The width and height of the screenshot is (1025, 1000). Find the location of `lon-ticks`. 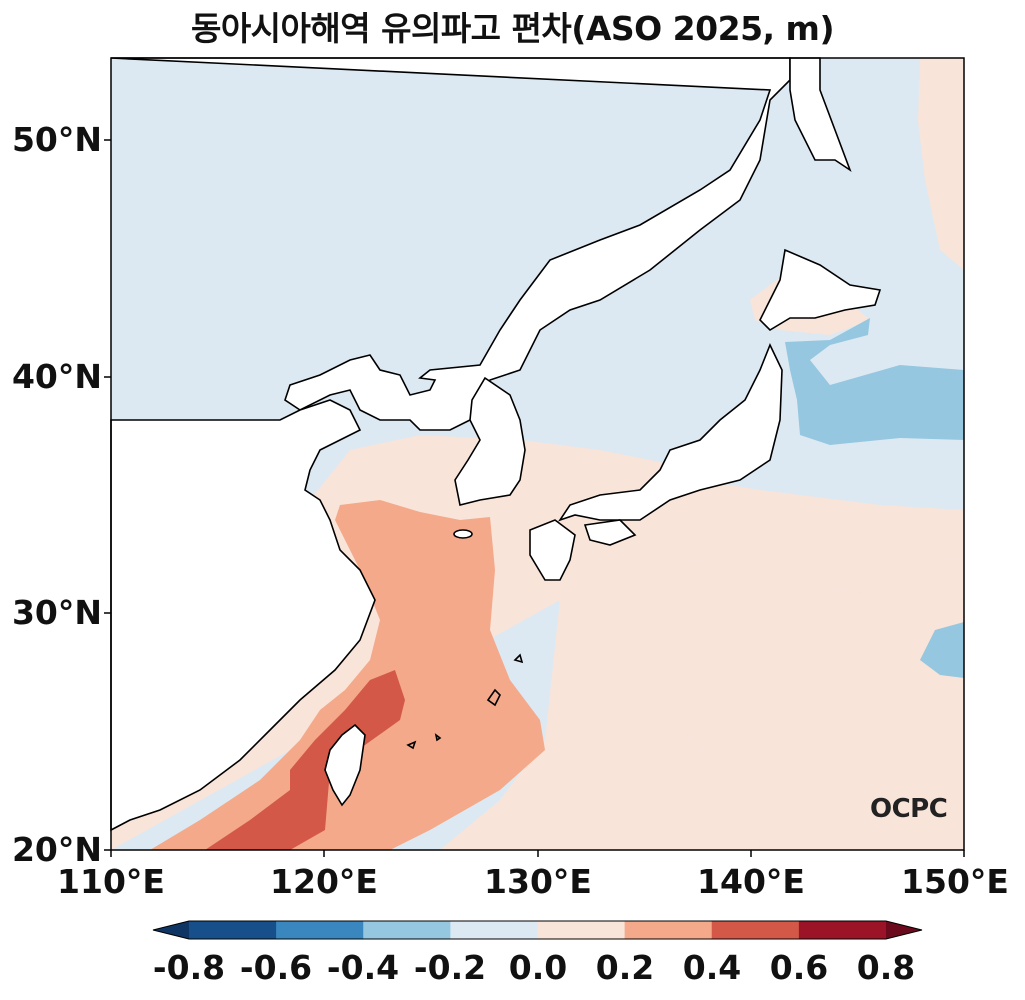

lon-ticks is located at coordinates (537, 853).